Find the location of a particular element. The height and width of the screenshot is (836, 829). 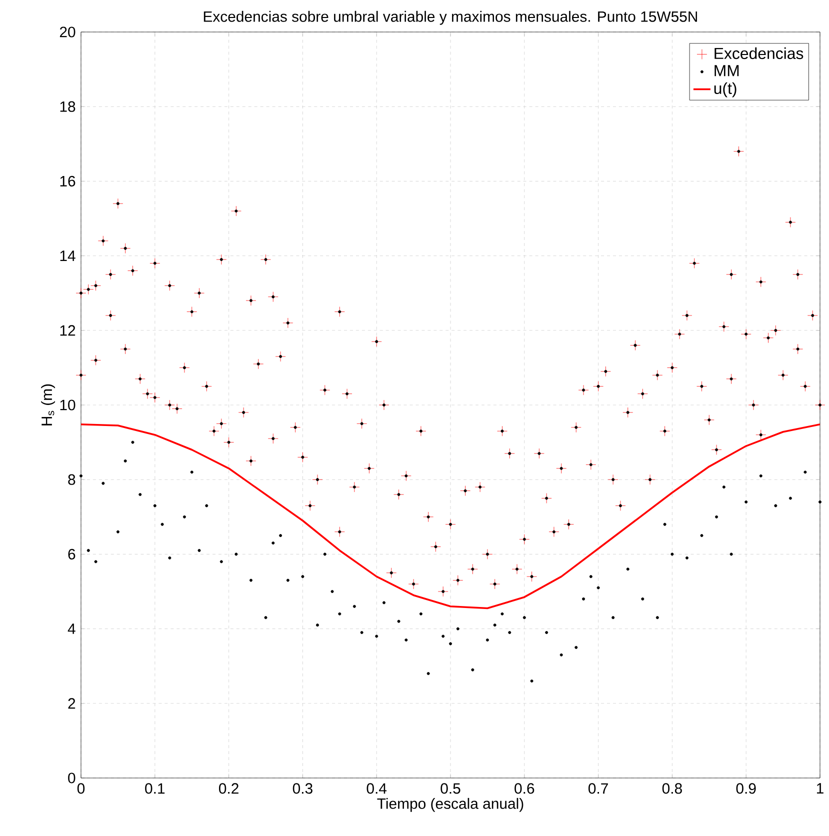

x-axis-title: Tiempo (escala anual) is located at coordinates (450, 805).